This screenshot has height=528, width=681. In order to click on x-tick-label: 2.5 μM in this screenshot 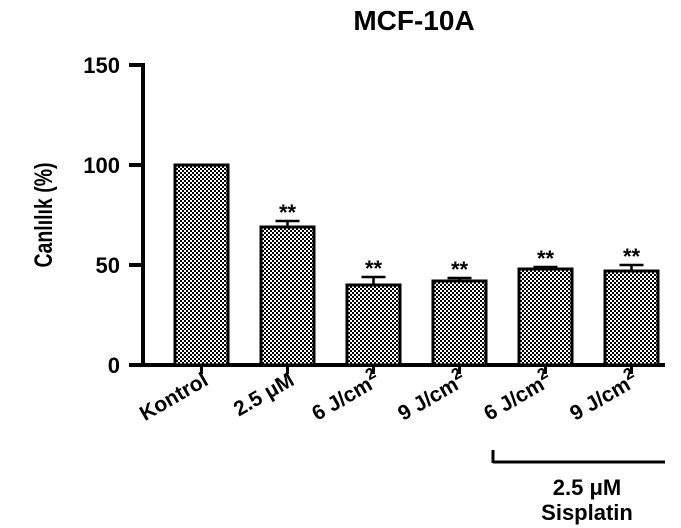, I will do `click(264, 394)`.